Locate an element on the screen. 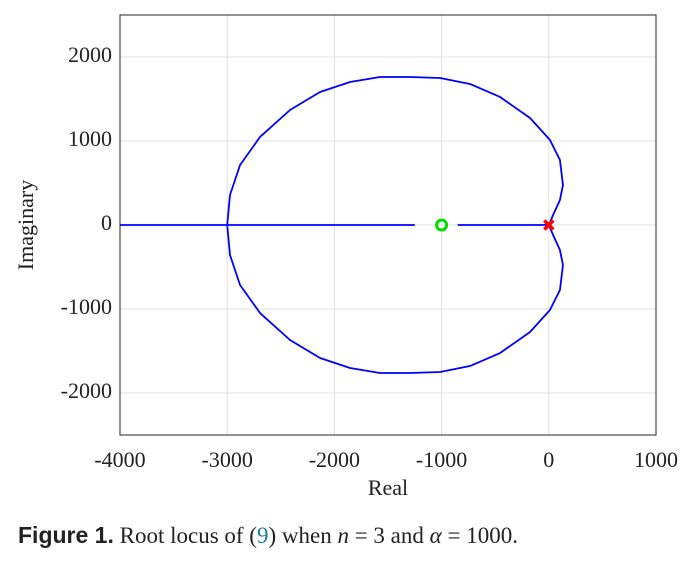 Image resolution: width=692 pixels, height=562 pixels. y-axis-label: Imaginary is located at coordinates (25, 225).